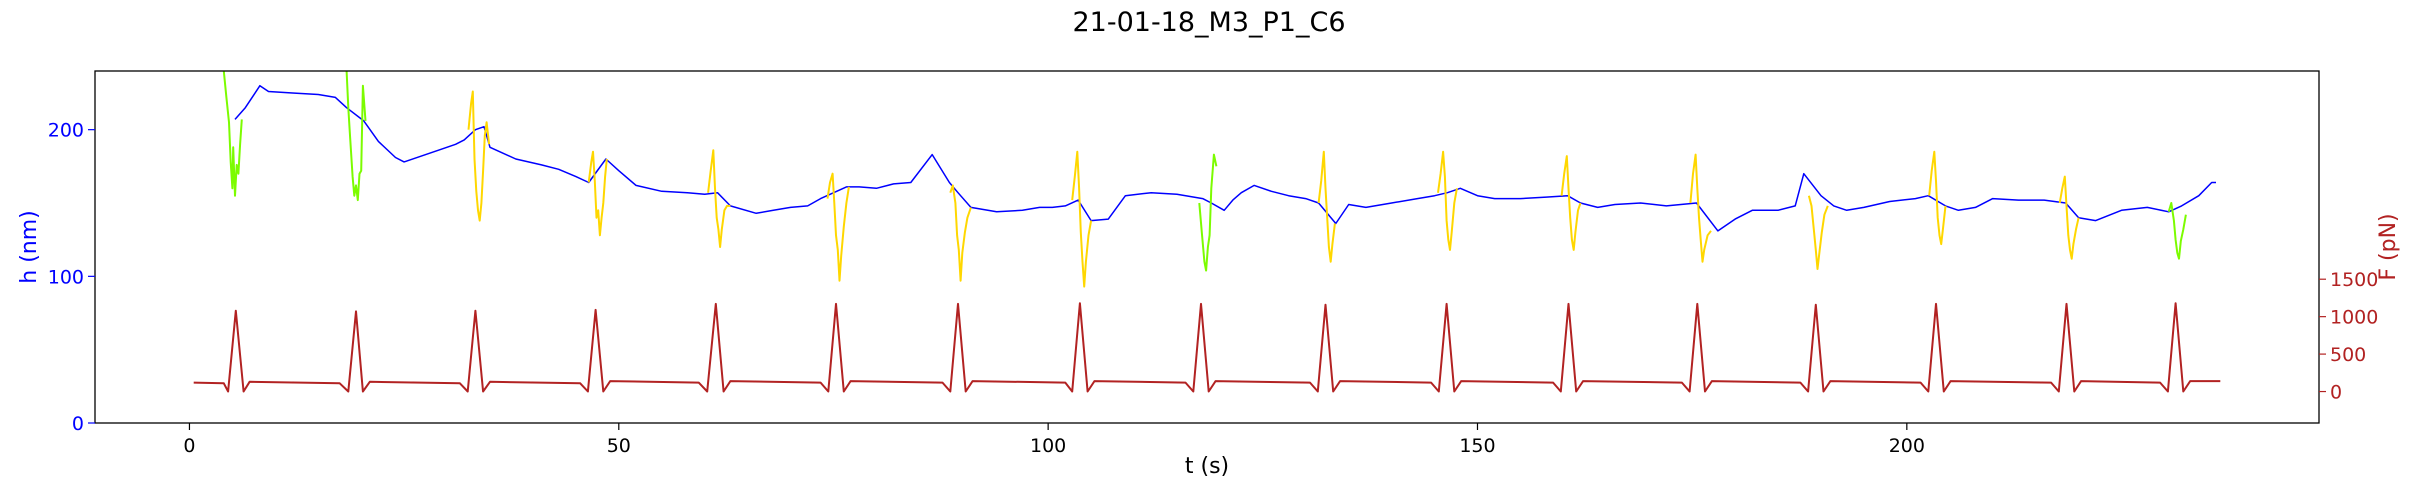 Image resolution: width=2418 pixels, height=500 pixels. I want to click on chart-title: 21-01-18_M3_P1_C6, so click(1208, 22).